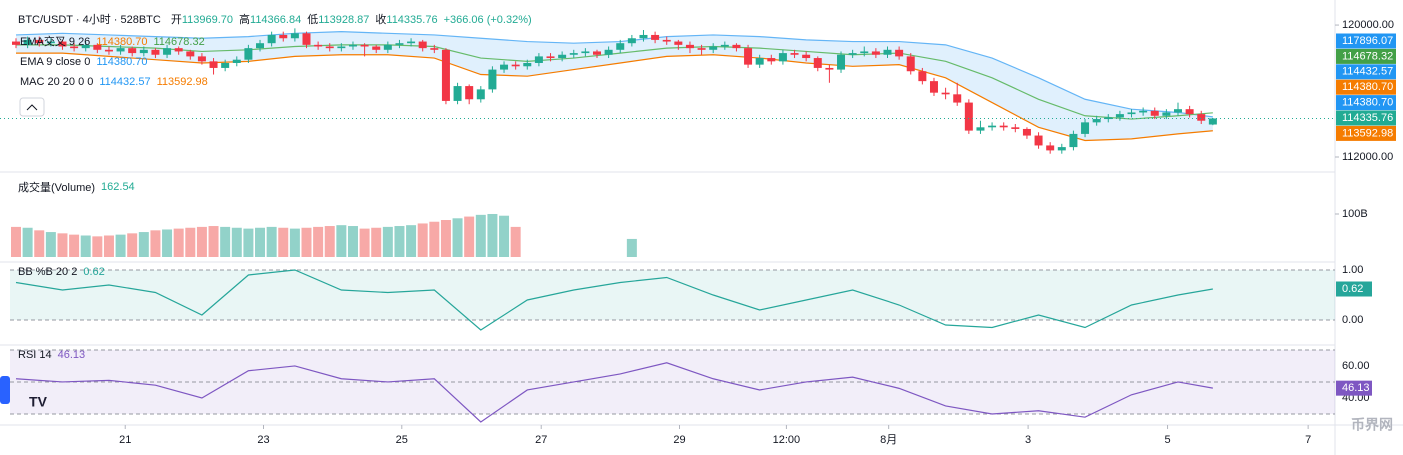 This screenshot has height=455, width=1403. What do you see at coordinates (125, 440) in the screenshot?
I see `time-tick-label: 21` at bounding box center [125, 440].